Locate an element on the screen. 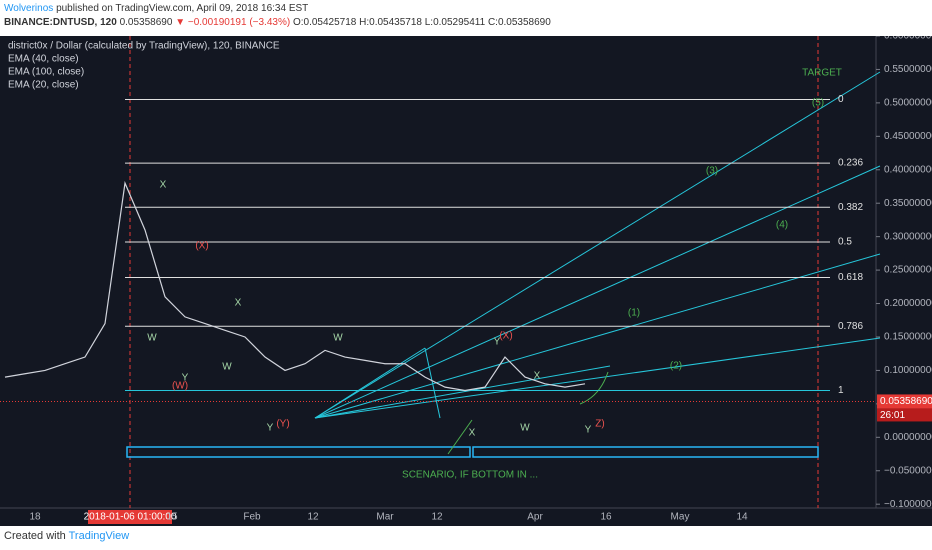 The width and height of the screenshot is (932, 550). countdown-badge is located at coordinates (904, 415).